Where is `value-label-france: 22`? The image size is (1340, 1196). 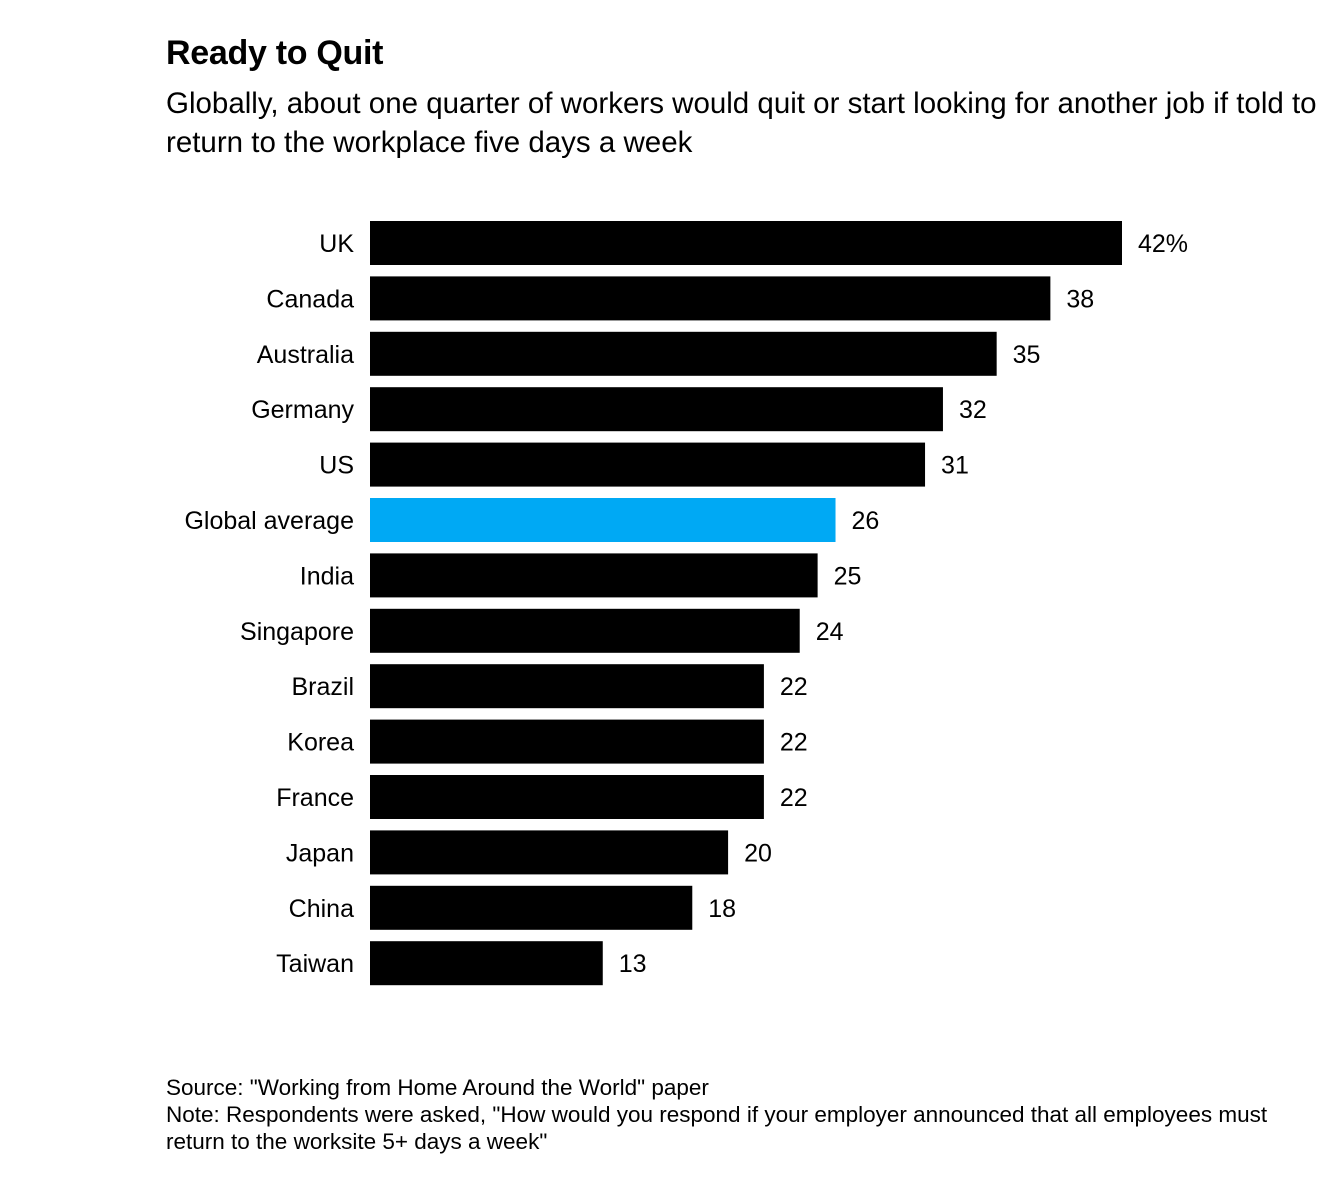
value-label-france: 22 is located at coordinates (794, 798).